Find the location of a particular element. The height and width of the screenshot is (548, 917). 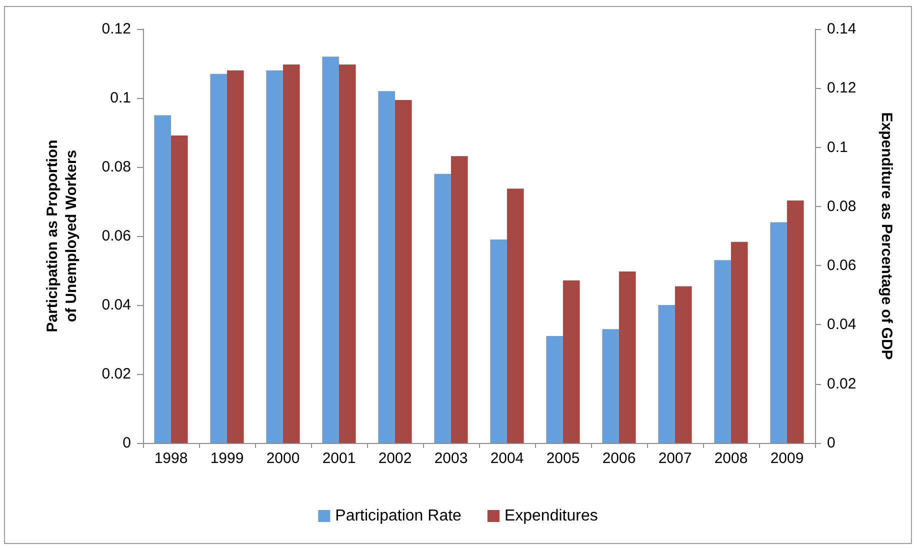

y2-tick-label: 0 is located at coordinates (831, 443).